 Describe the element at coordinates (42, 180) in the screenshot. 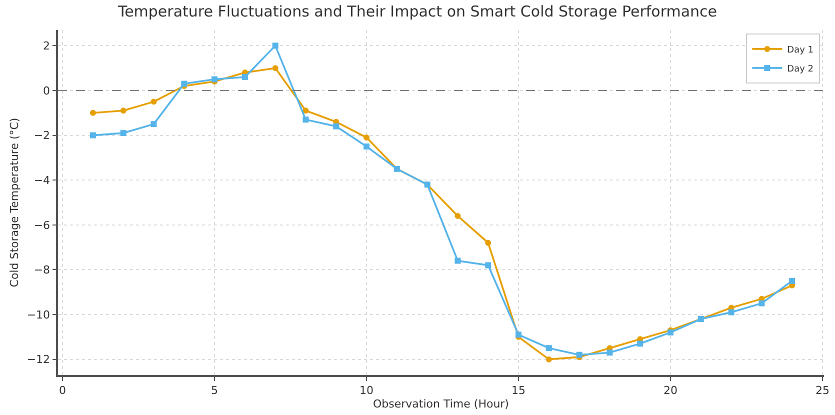

I see `y-tick-label: −4` at that location.